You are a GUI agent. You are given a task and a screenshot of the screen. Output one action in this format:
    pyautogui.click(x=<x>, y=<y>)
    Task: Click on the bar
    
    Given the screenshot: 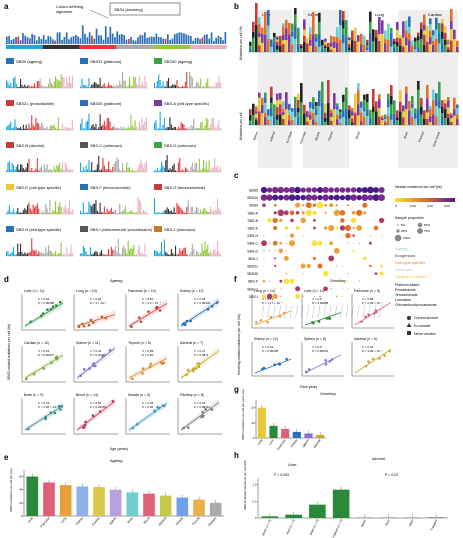 What is the action you would take?
    pyautogui.click(x=365, y=517)
    